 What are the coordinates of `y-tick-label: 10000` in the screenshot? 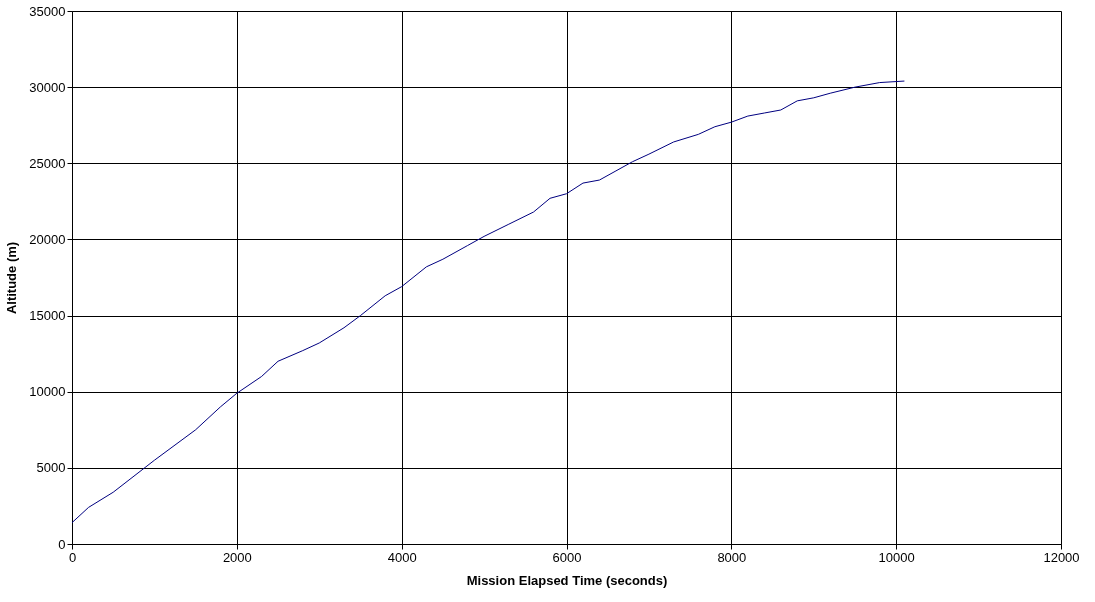 It's located at (47, 392).